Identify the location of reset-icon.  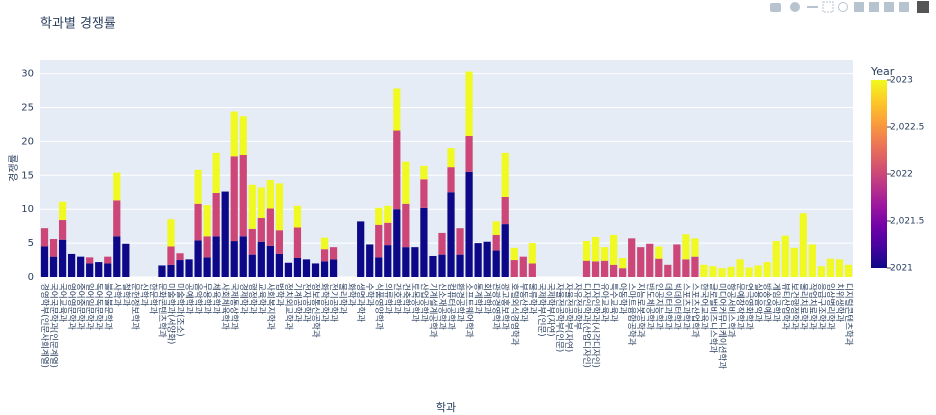
(904, 7).